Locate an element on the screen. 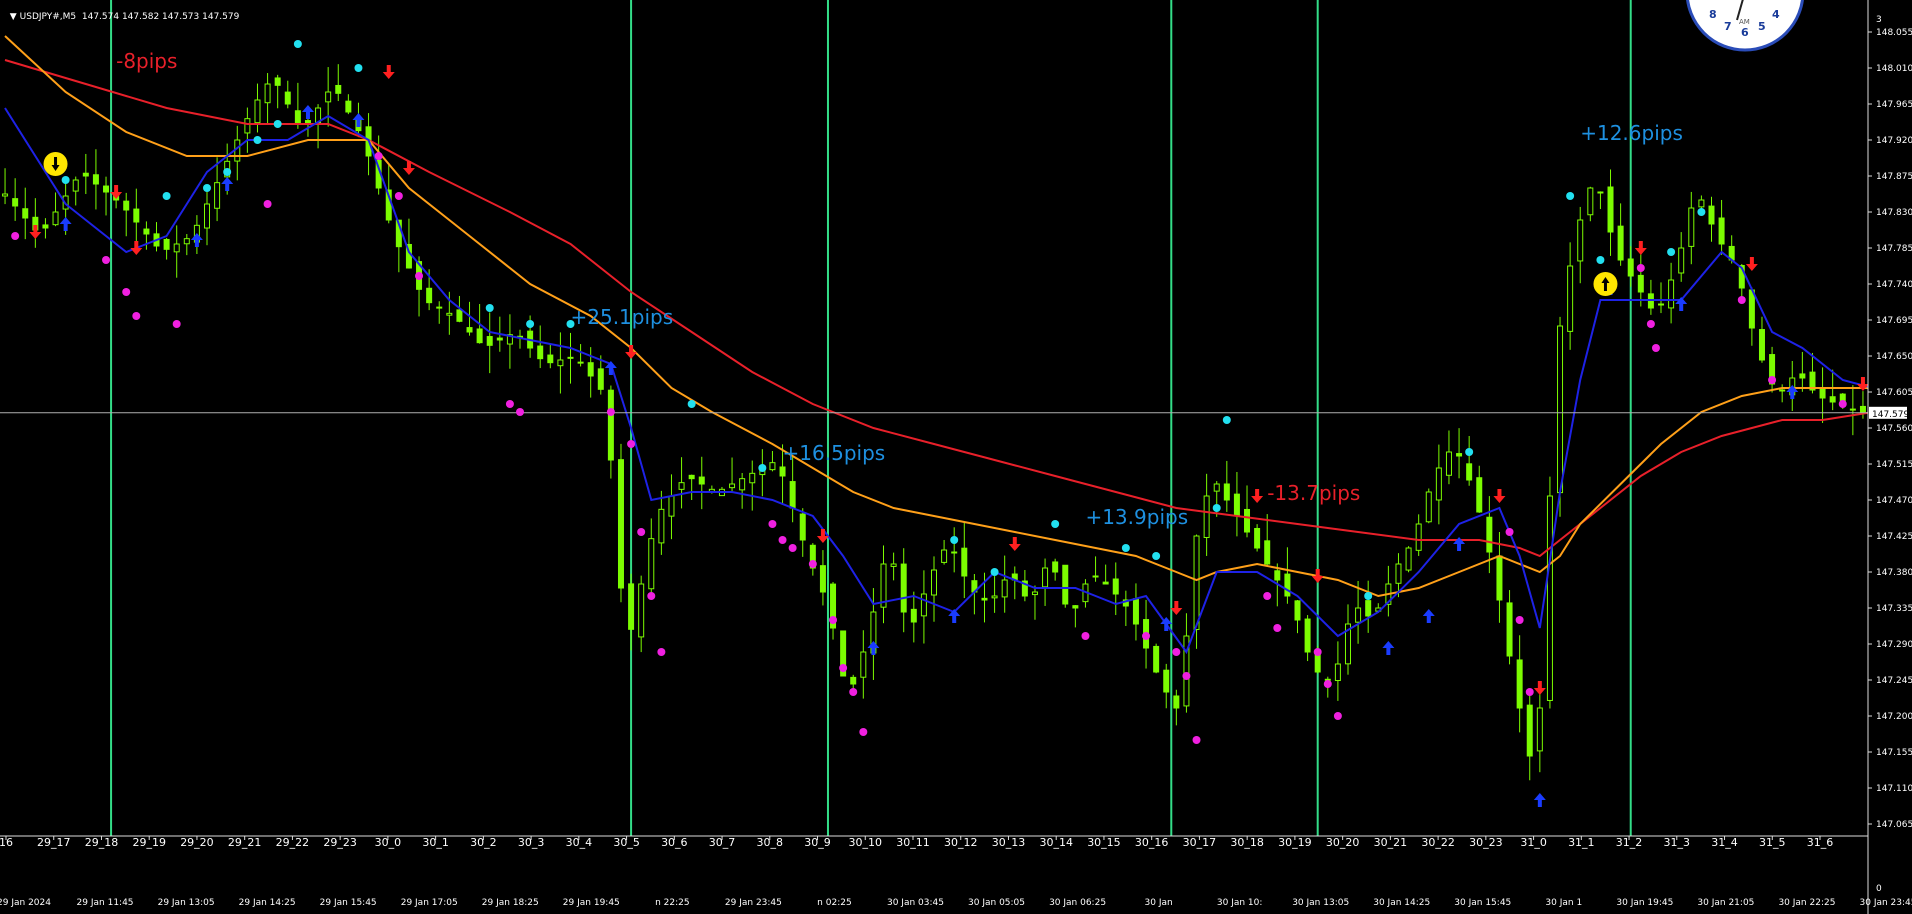 This screenshot has width=1912, height=914. x-tick-label: 30_9 is located at coordinates (817, 842).